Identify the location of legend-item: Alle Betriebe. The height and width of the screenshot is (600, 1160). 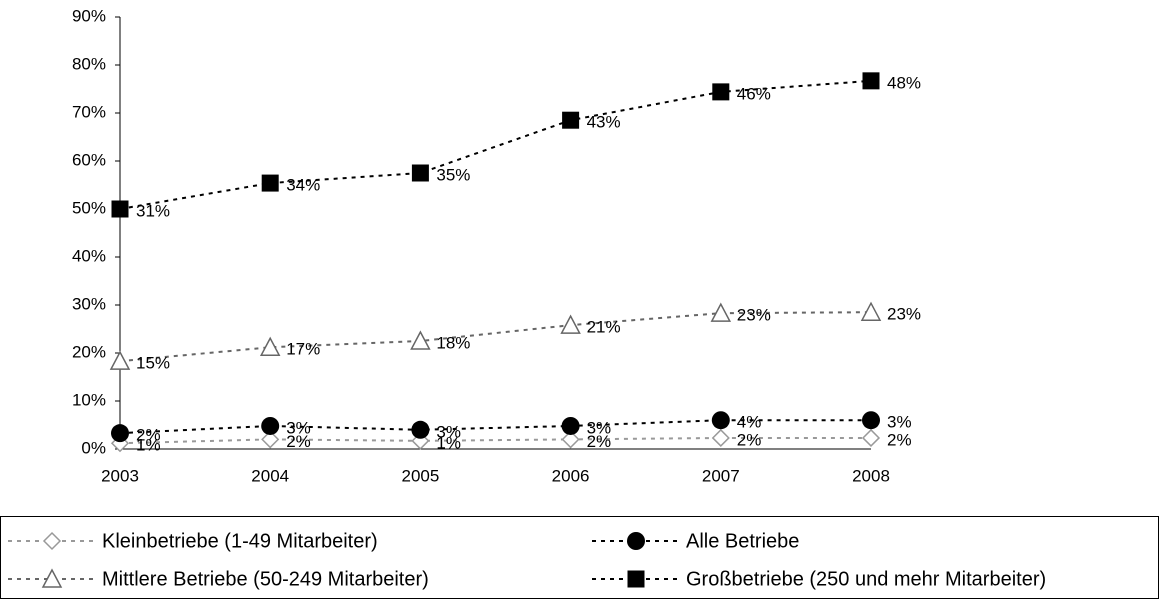
(695, 541).